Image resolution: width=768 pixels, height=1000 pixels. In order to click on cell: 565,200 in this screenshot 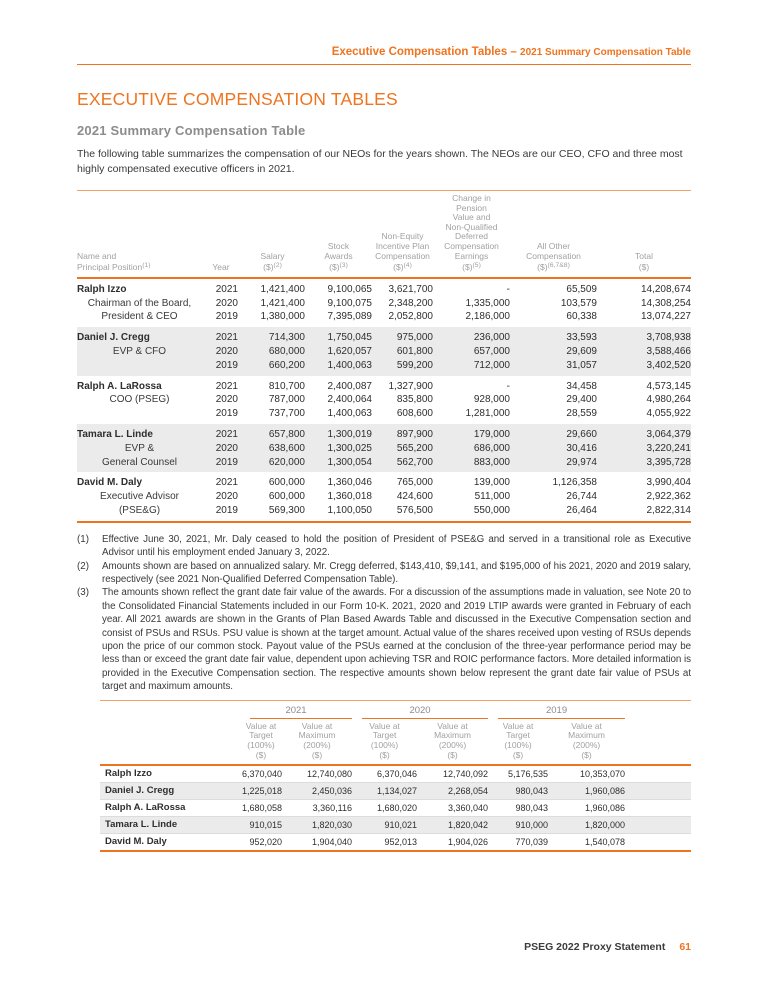, I will do `click(402, 448)`.